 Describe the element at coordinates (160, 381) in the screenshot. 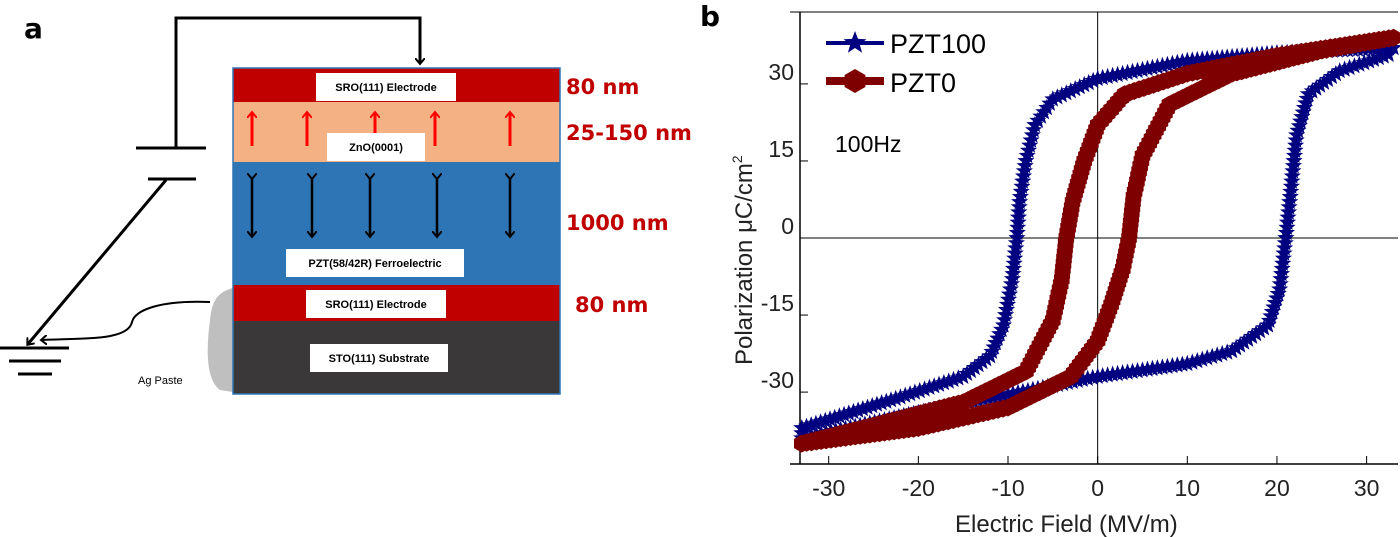

I see `ag-paste-label: Ag Paste` at that location.